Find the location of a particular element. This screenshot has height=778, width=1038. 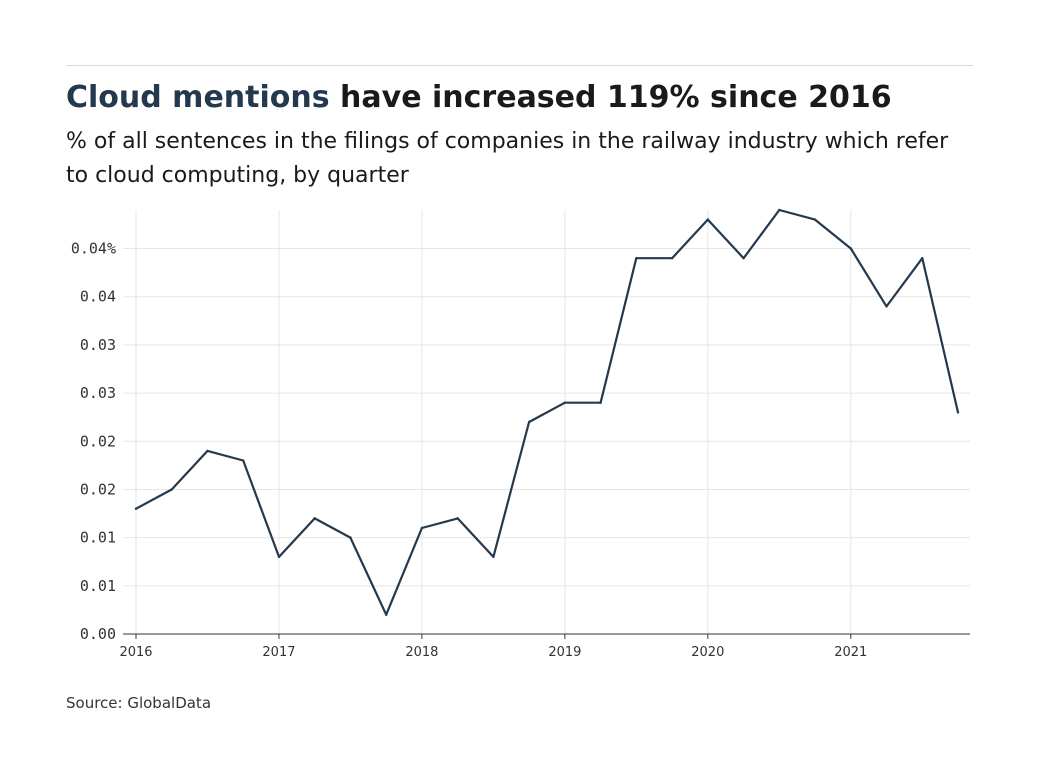

top-divider is located at coordinates (519, 65).